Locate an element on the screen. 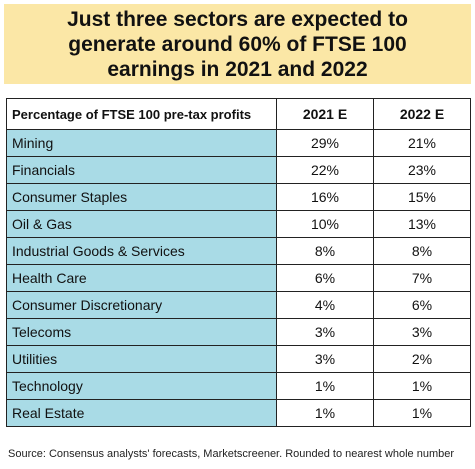  table-row: Financials 22% 23% is located at coordinates (238, 170).